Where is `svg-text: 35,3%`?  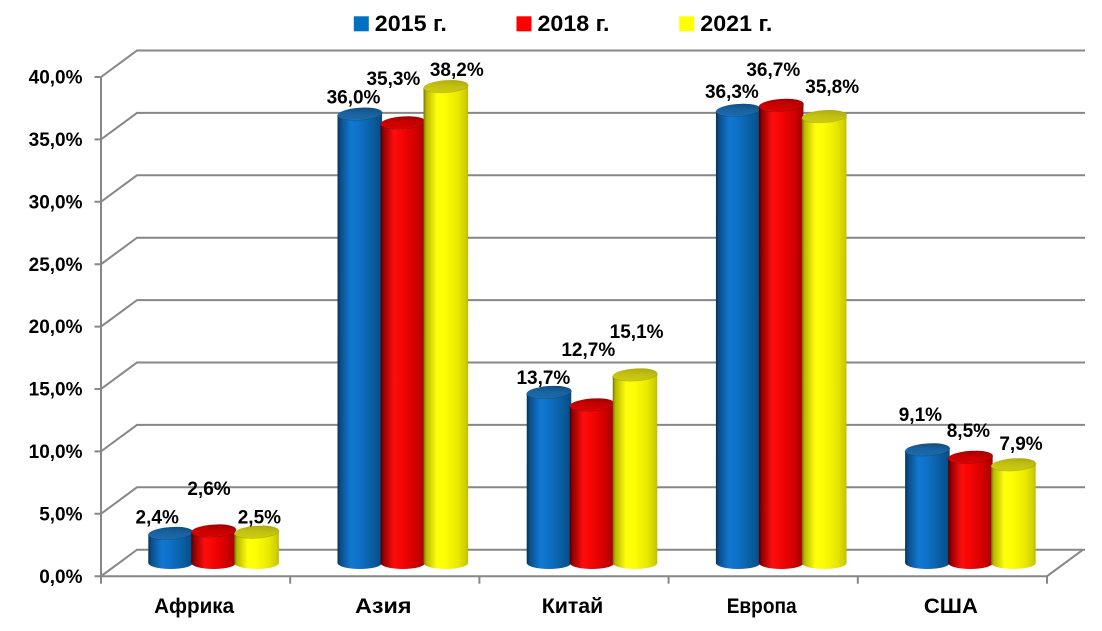
svg-text: 35,3% is located at coordinates (393, 79).